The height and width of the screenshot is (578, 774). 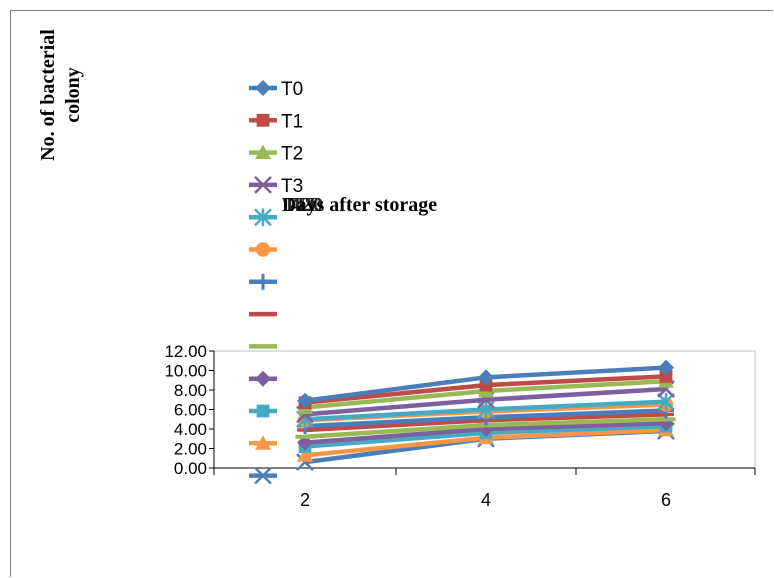 I want to click on x-tick-label: 4, so click(x=486, y=500).